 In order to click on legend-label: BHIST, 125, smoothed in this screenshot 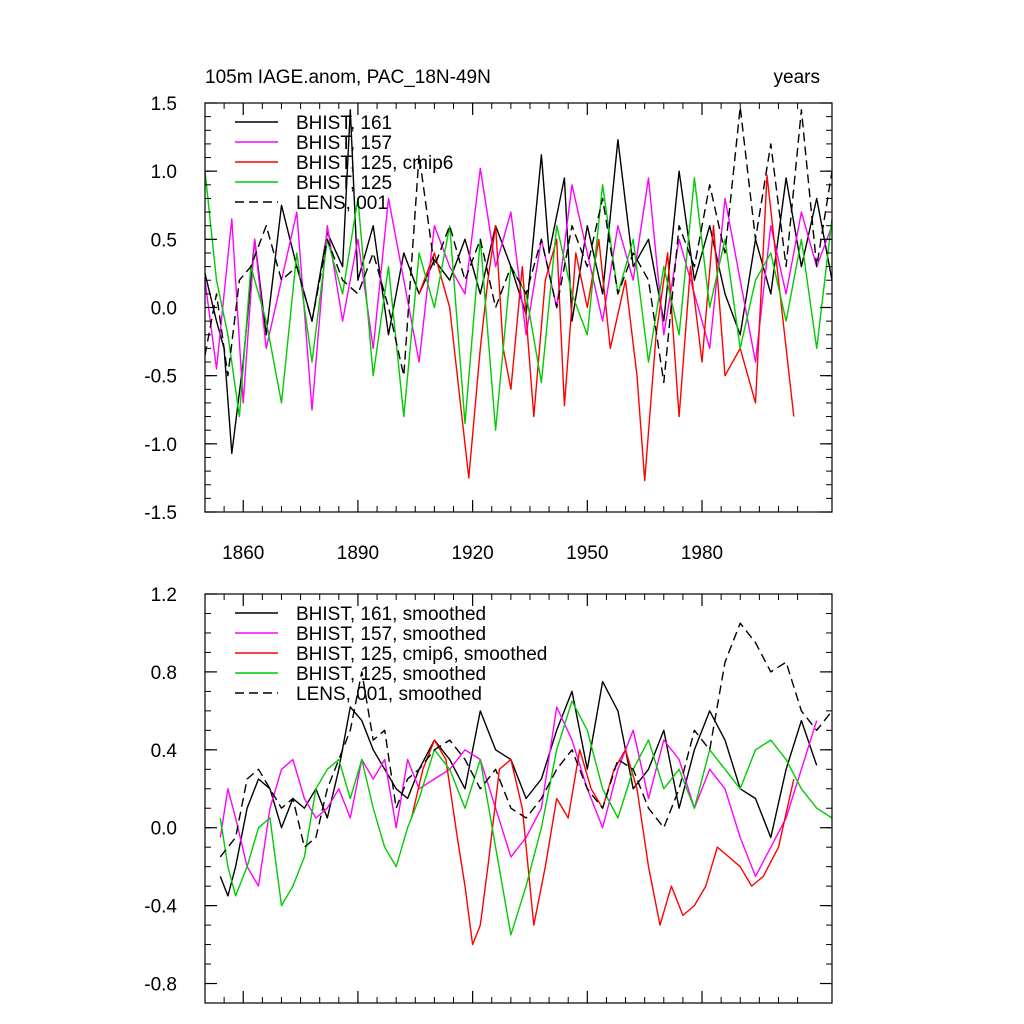, I will do `click(391, 674)`.